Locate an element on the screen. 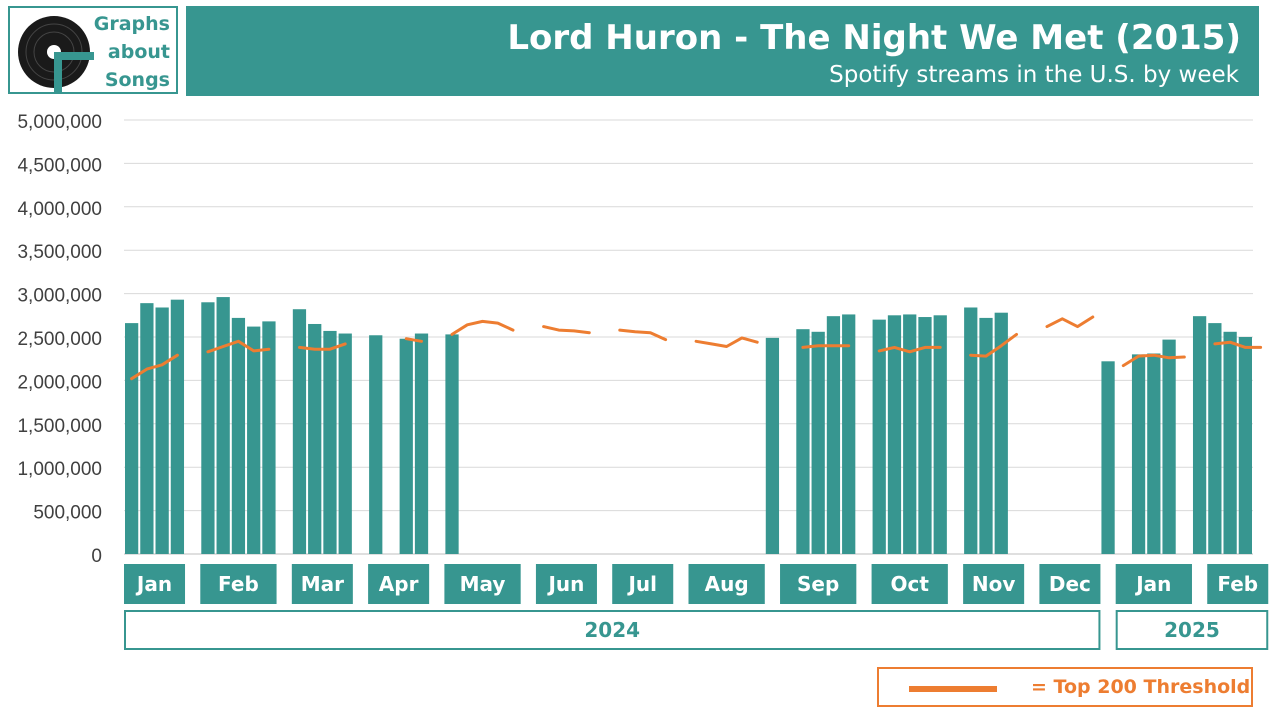  chart-title: Lord Huron - The Night We Met (2015) is located at coordinates (874, 38).